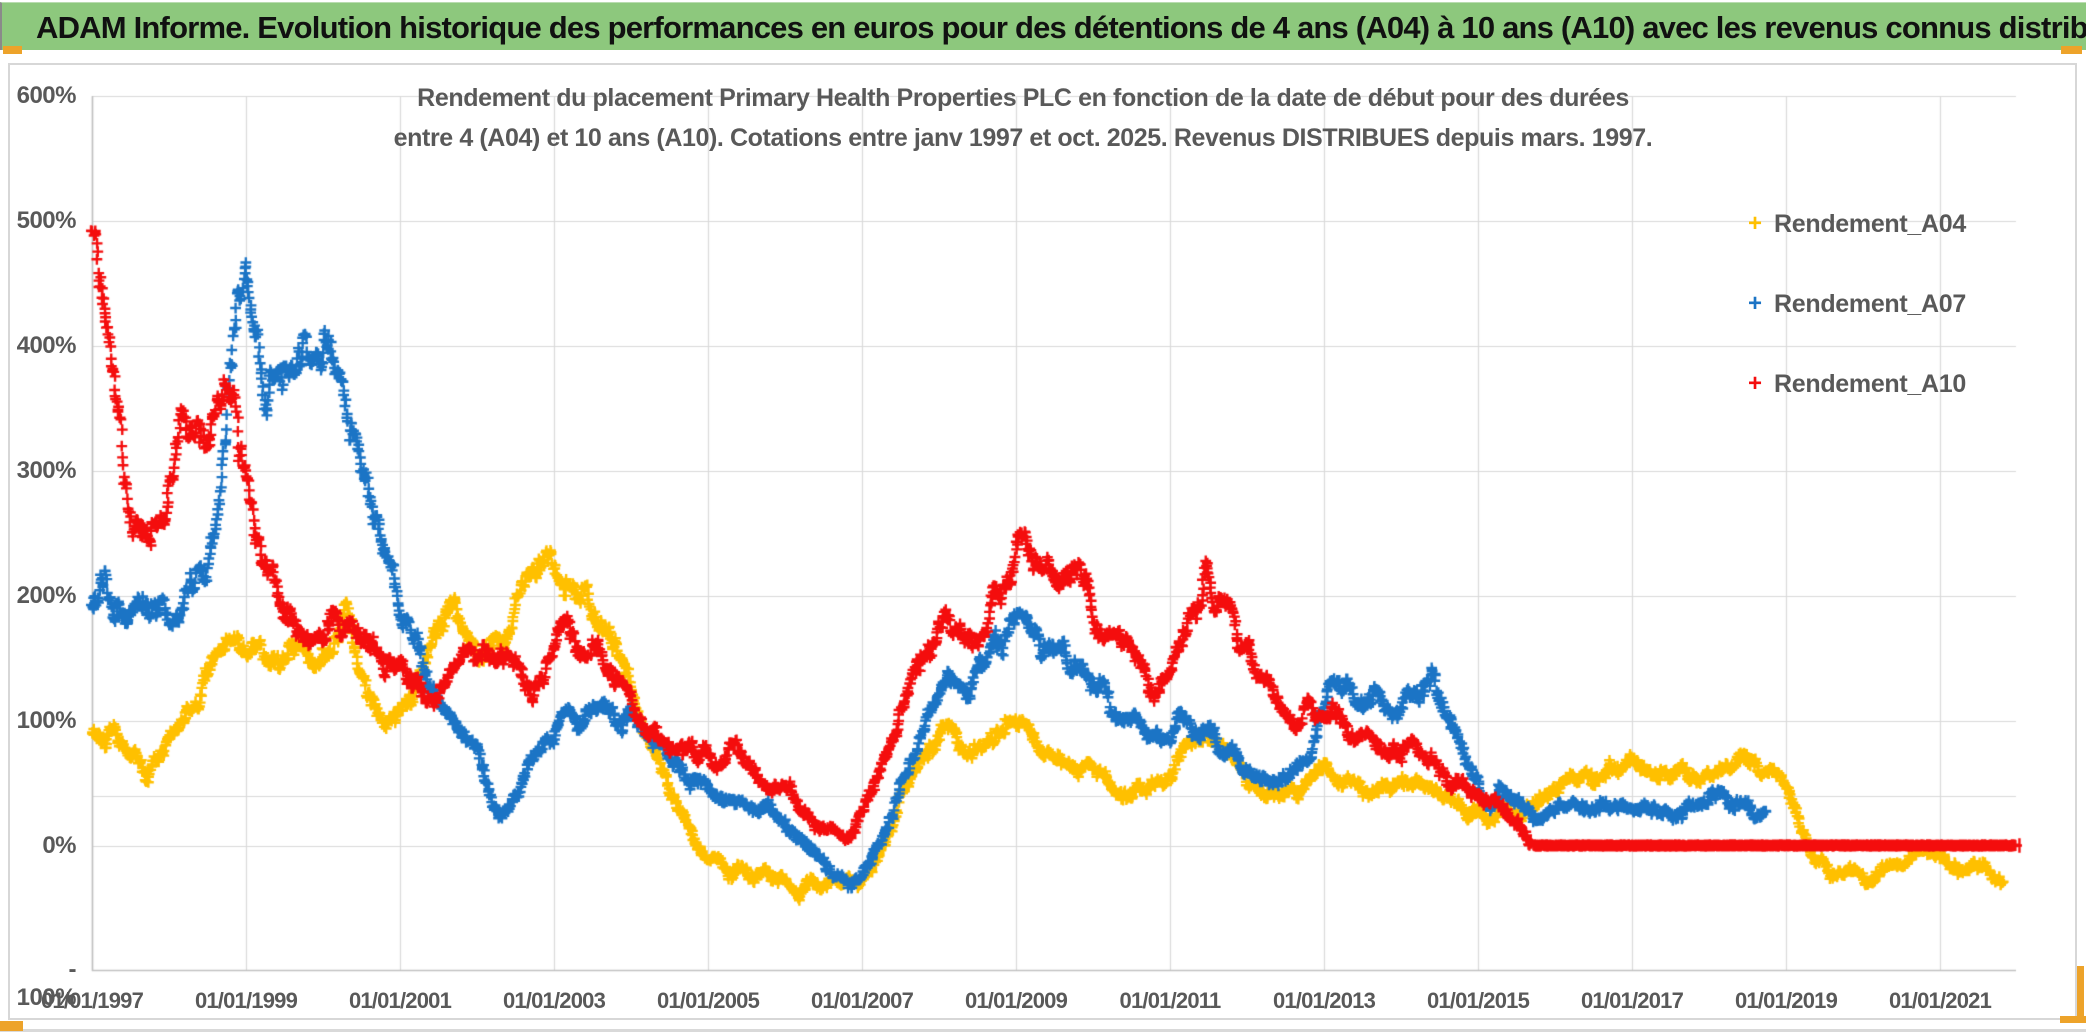 The width and height of the screenshot is (2086, 1032). I want to click on y-axis-tick-label: 400%, so click(46, 345).